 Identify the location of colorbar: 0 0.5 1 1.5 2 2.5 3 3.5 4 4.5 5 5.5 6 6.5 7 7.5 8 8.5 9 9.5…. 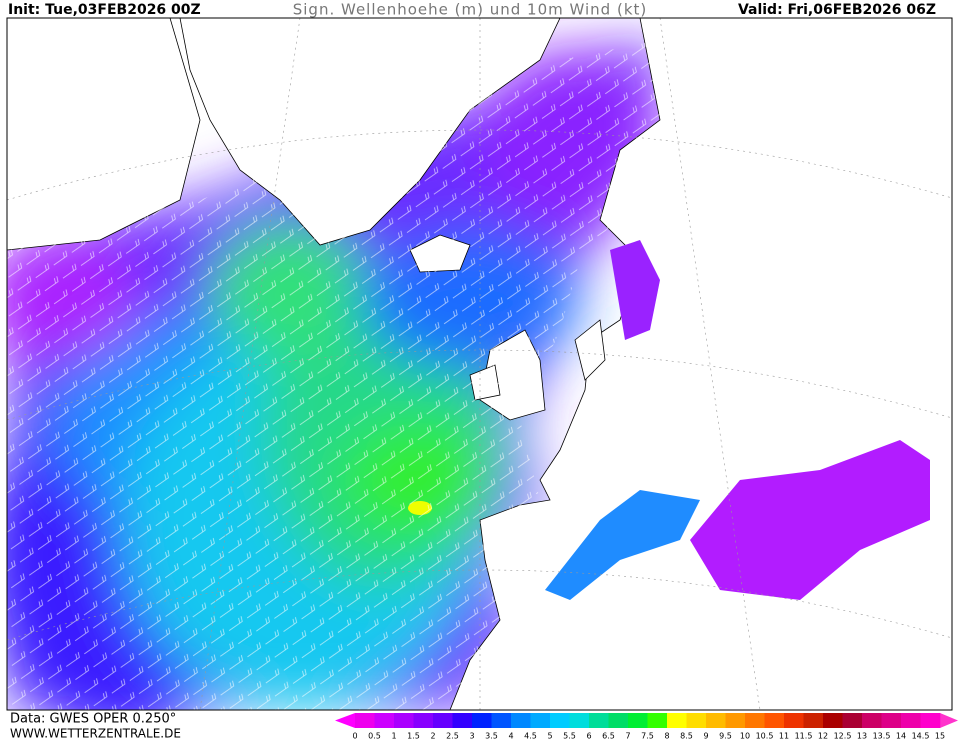
(646, 727).